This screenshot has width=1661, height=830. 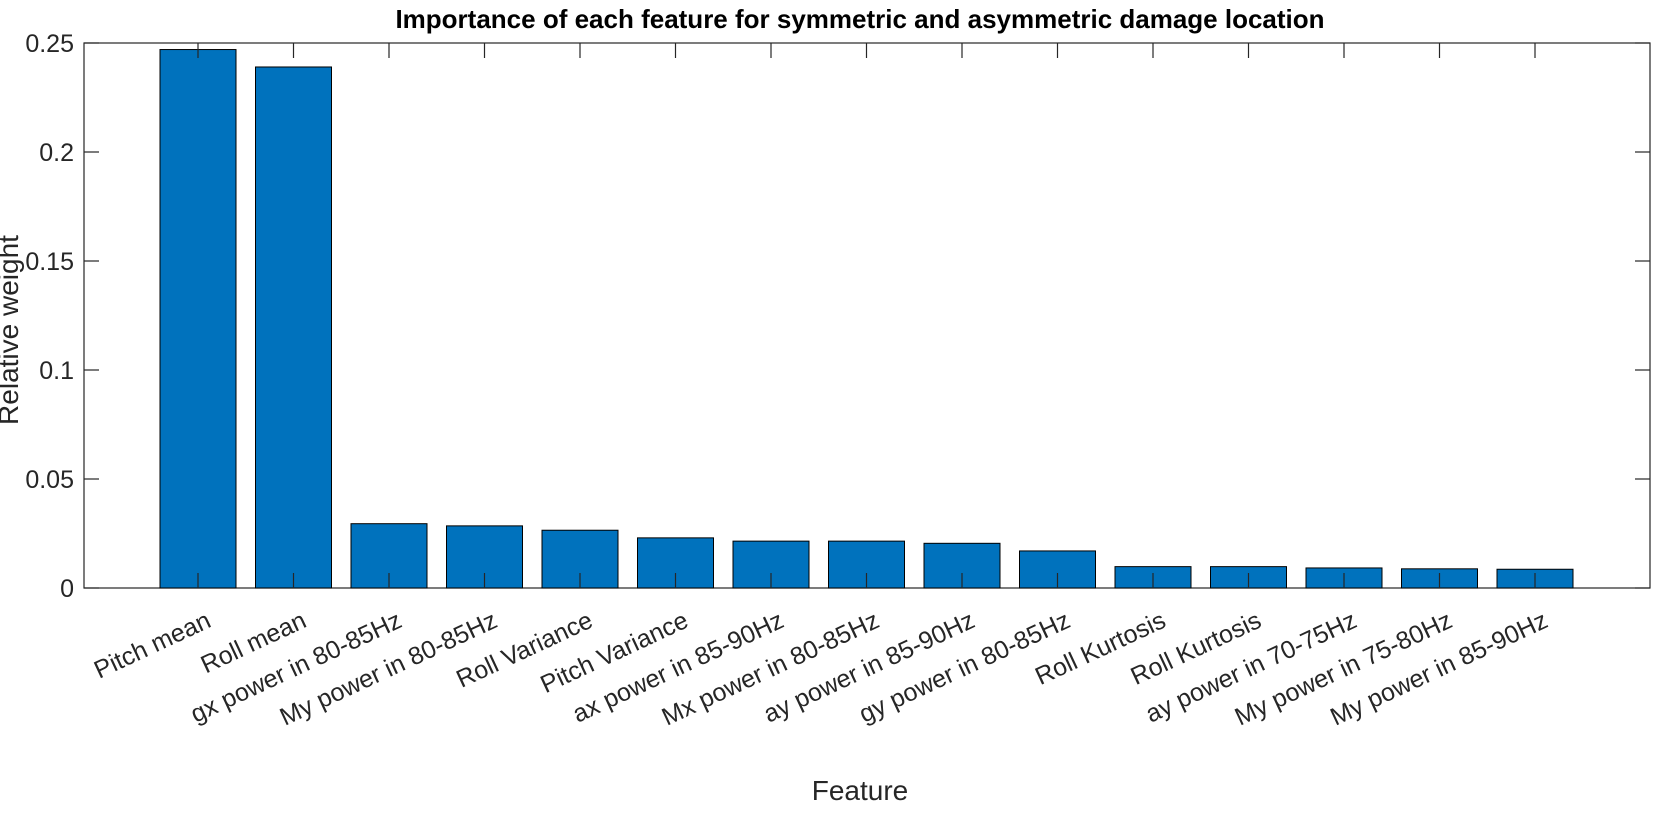 What do you see at coordinates (860, 790) in the screenshot?
I see `x-axis-label: Feature` at bounding box center [860, 790].